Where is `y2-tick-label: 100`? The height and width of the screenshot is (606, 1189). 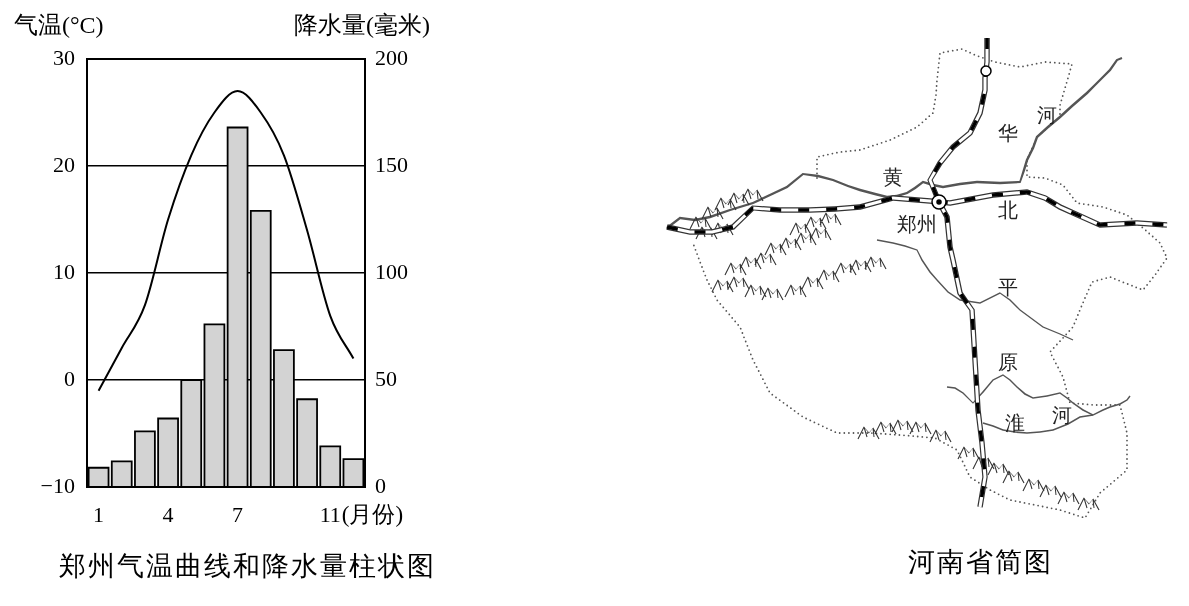 y2-tick-label: 100 is located at coordinates (391, 271).